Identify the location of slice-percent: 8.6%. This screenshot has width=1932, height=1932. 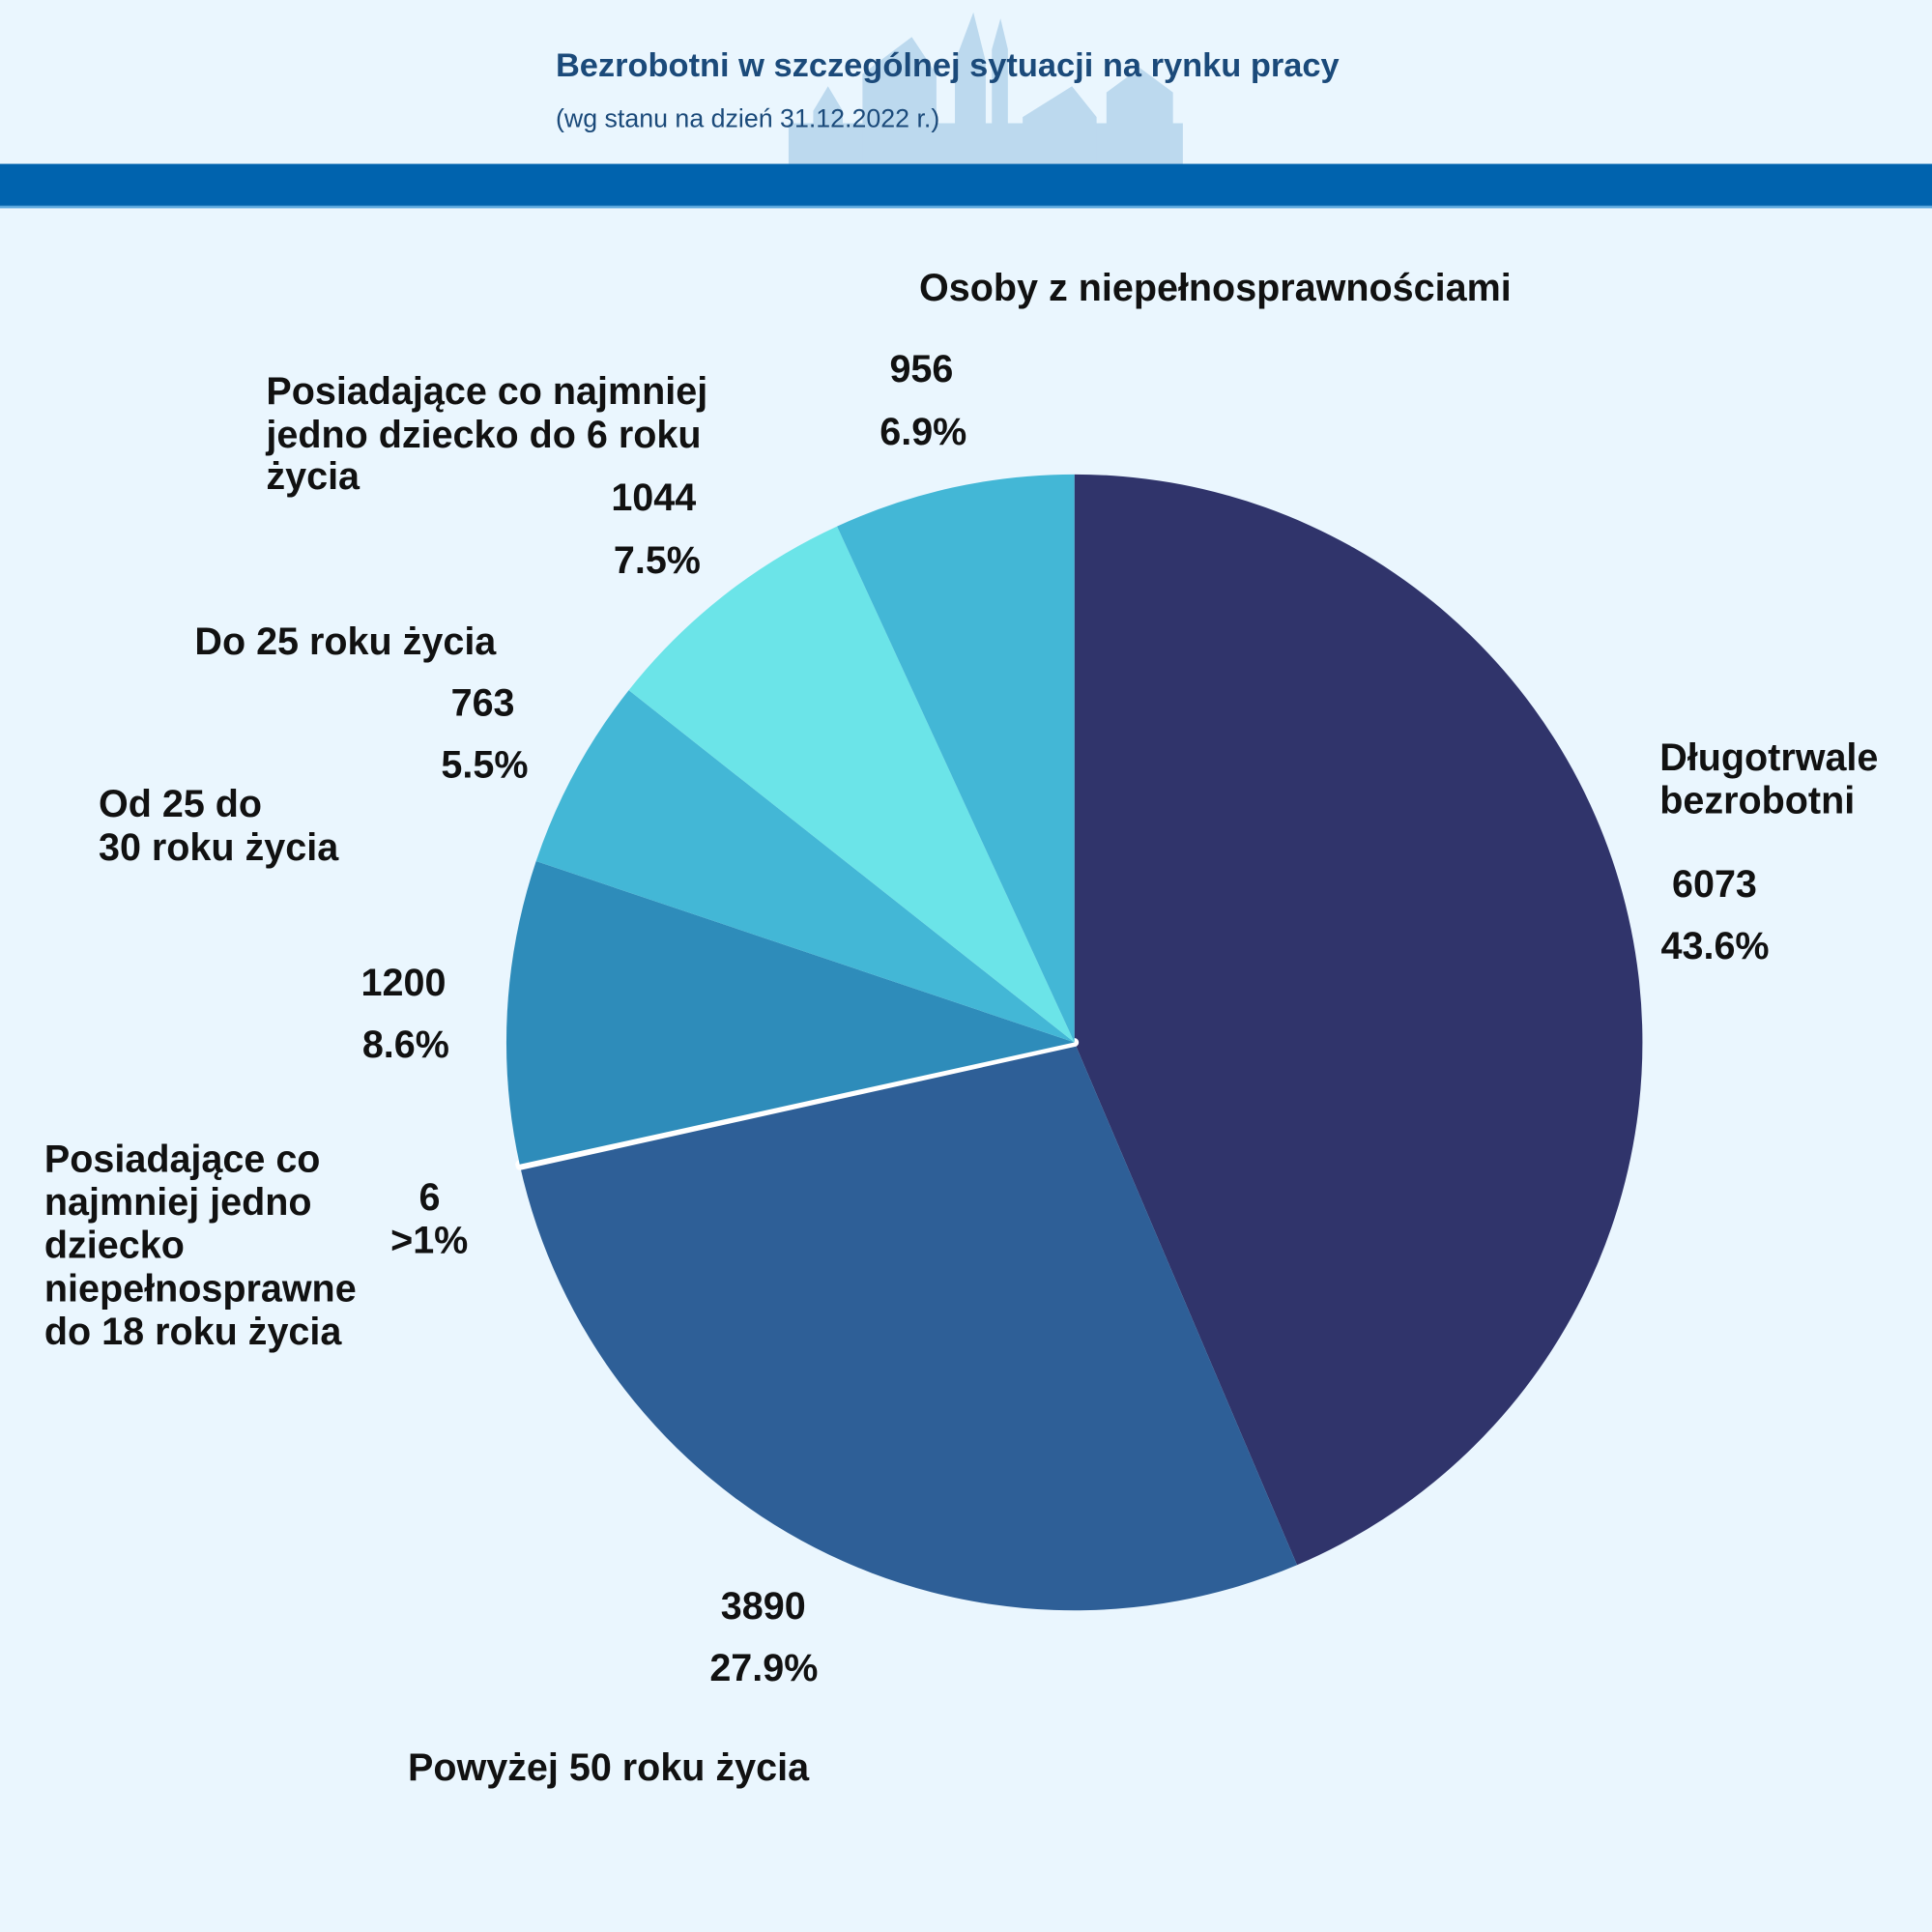
(405, 1045).